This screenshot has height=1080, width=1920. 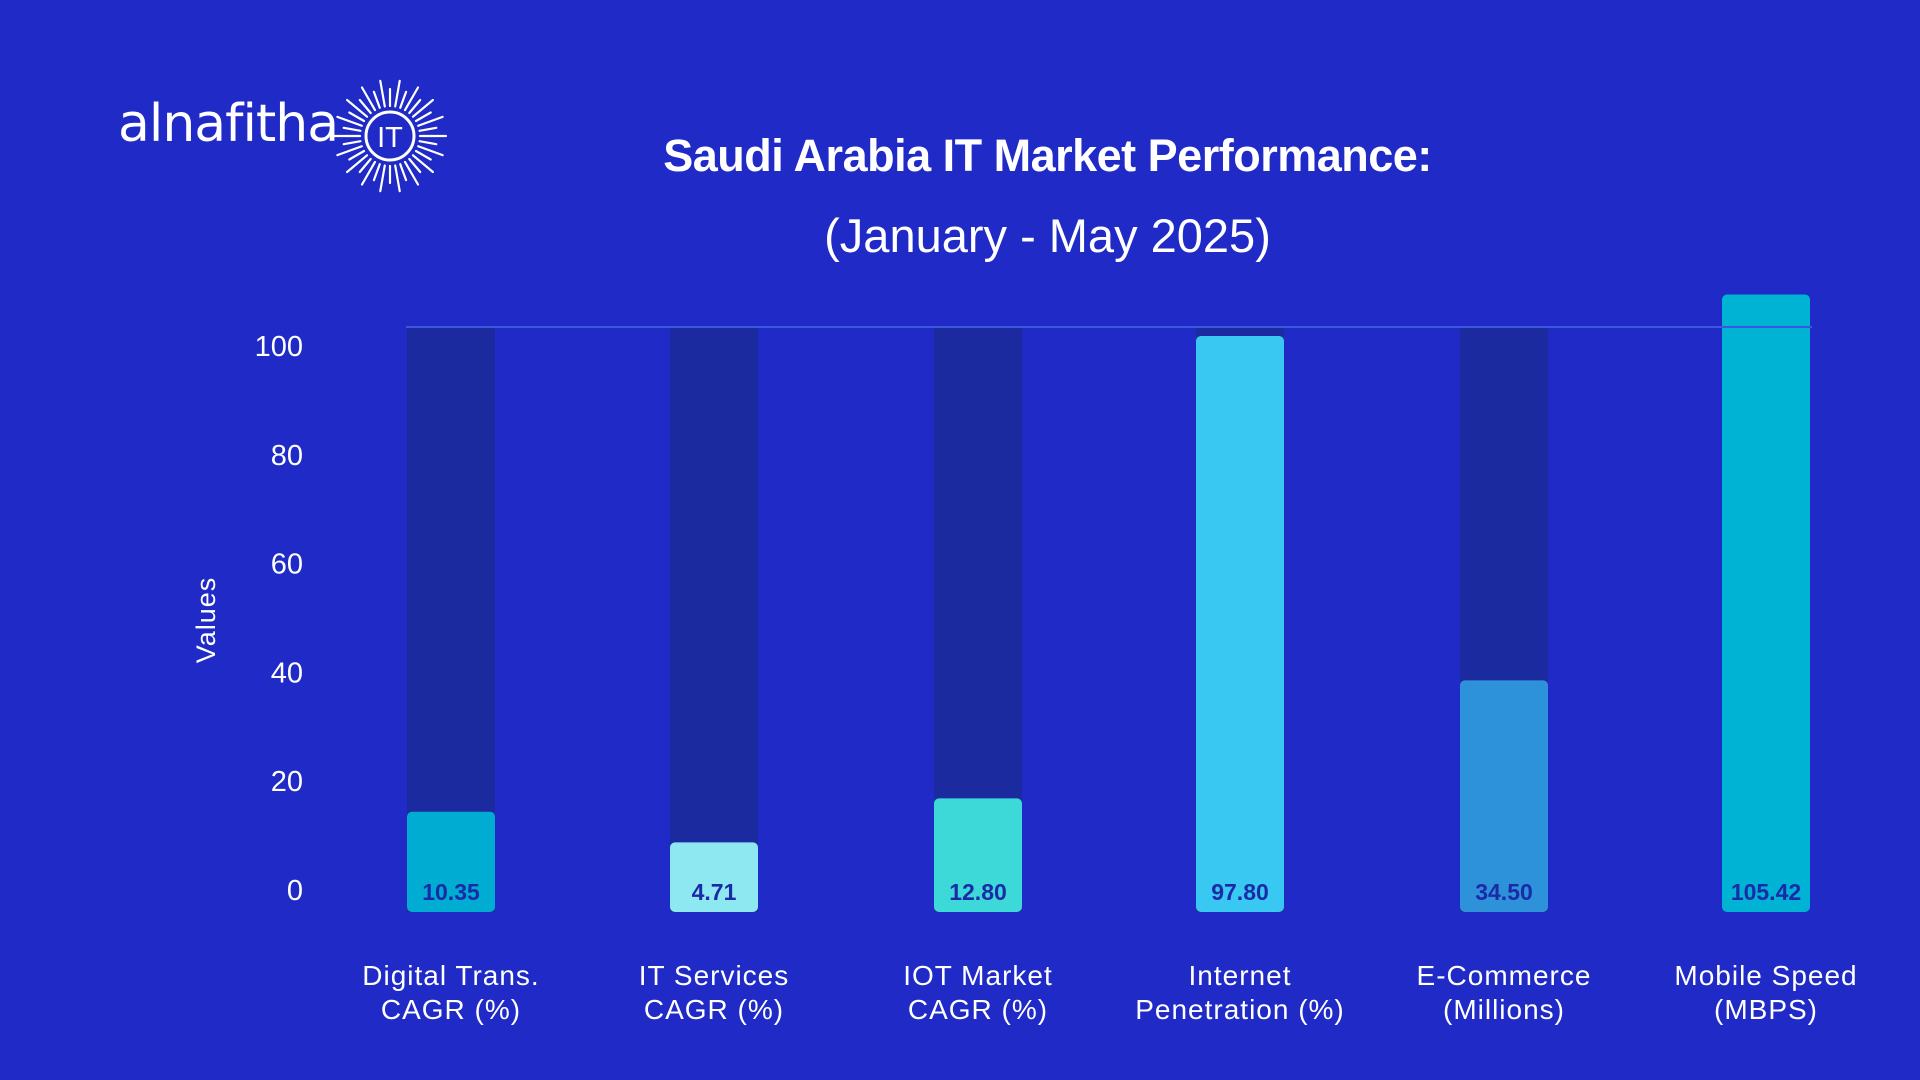 What do you see at coordinates (287, 673) in the screenshot?
I see `y-tick-label: 40` at bounding box center [287, 673].